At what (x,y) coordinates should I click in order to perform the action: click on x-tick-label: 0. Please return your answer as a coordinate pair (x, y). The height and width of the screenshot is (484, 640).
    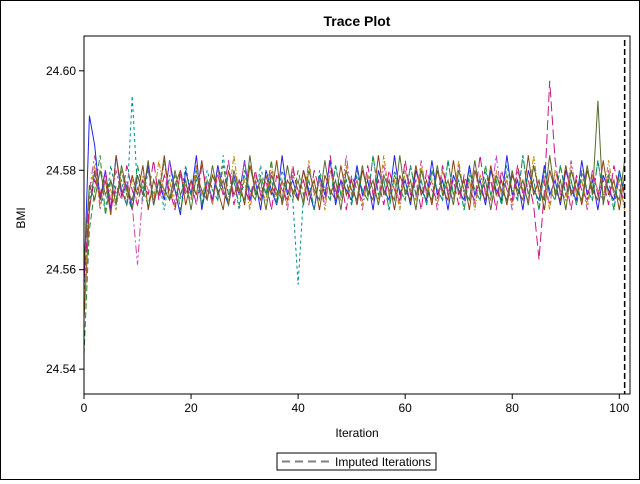
    Looking at the image, I should click on (84, 408).